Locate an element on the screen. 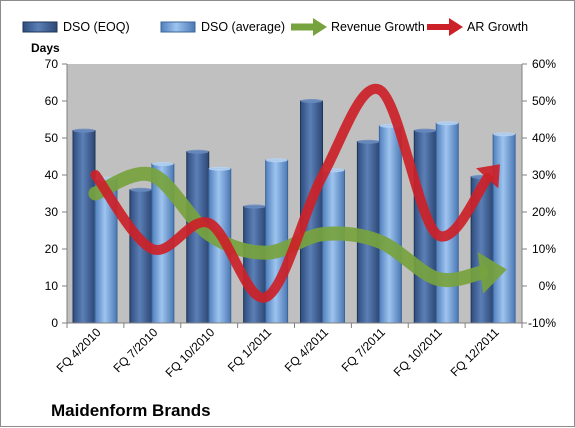 This screenshot has height=428, width=575. legend-label-dso-average-: DSO (average) is located at coordinates (243, 27).